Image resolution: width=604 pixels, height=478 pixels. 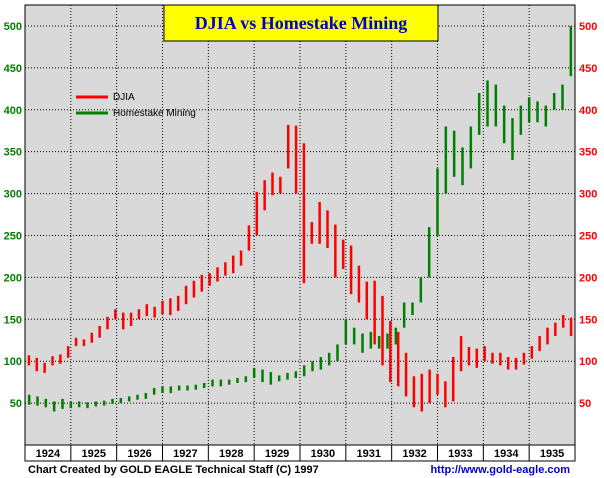 I want to click on y-tick-label-left: 450, so click(x=13, y=69).